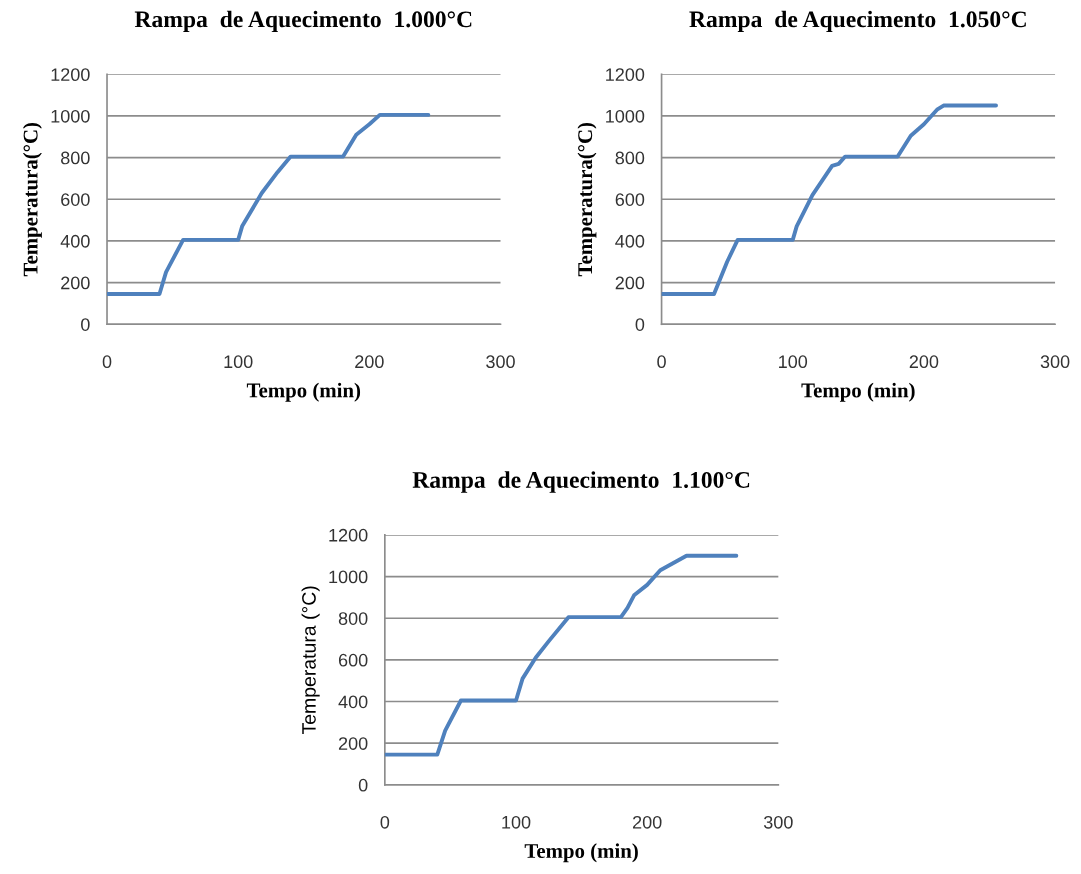 This screenshot has width=1081, height=874. Describe the element at coordinates (310, 660) in the screenshot. I see `y-axis-title: Temperatura (°C)` at that location.